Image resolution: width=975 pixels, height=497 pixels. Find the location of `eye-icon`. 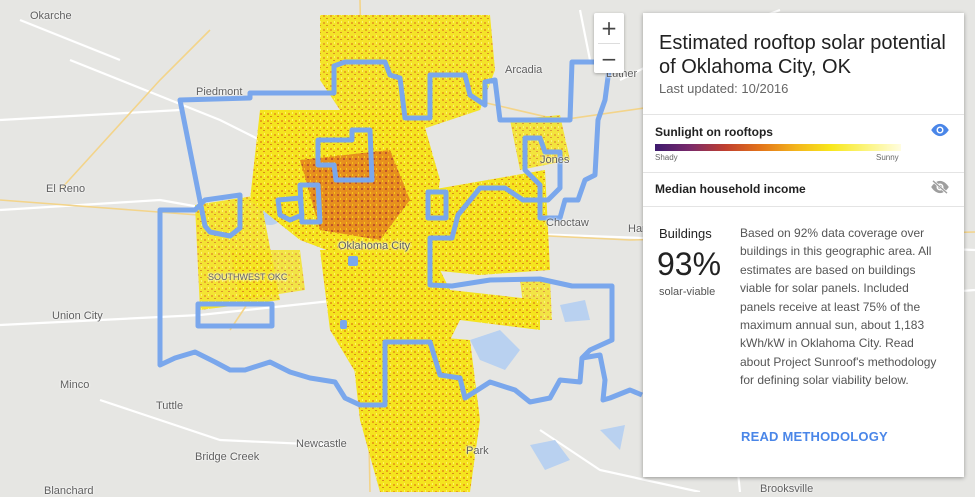

eye-icon is located at coordinates (940, 130).